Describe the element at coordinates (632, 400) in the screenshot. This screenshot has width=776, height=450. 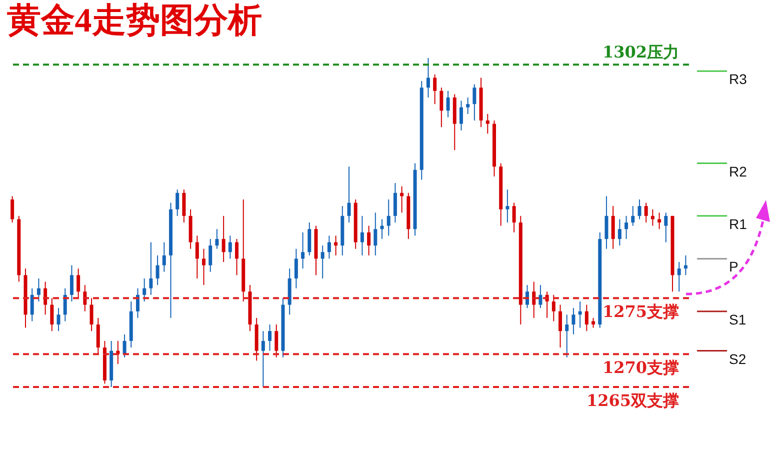
I see `ref-line-label: 1265双支撑` at that location.